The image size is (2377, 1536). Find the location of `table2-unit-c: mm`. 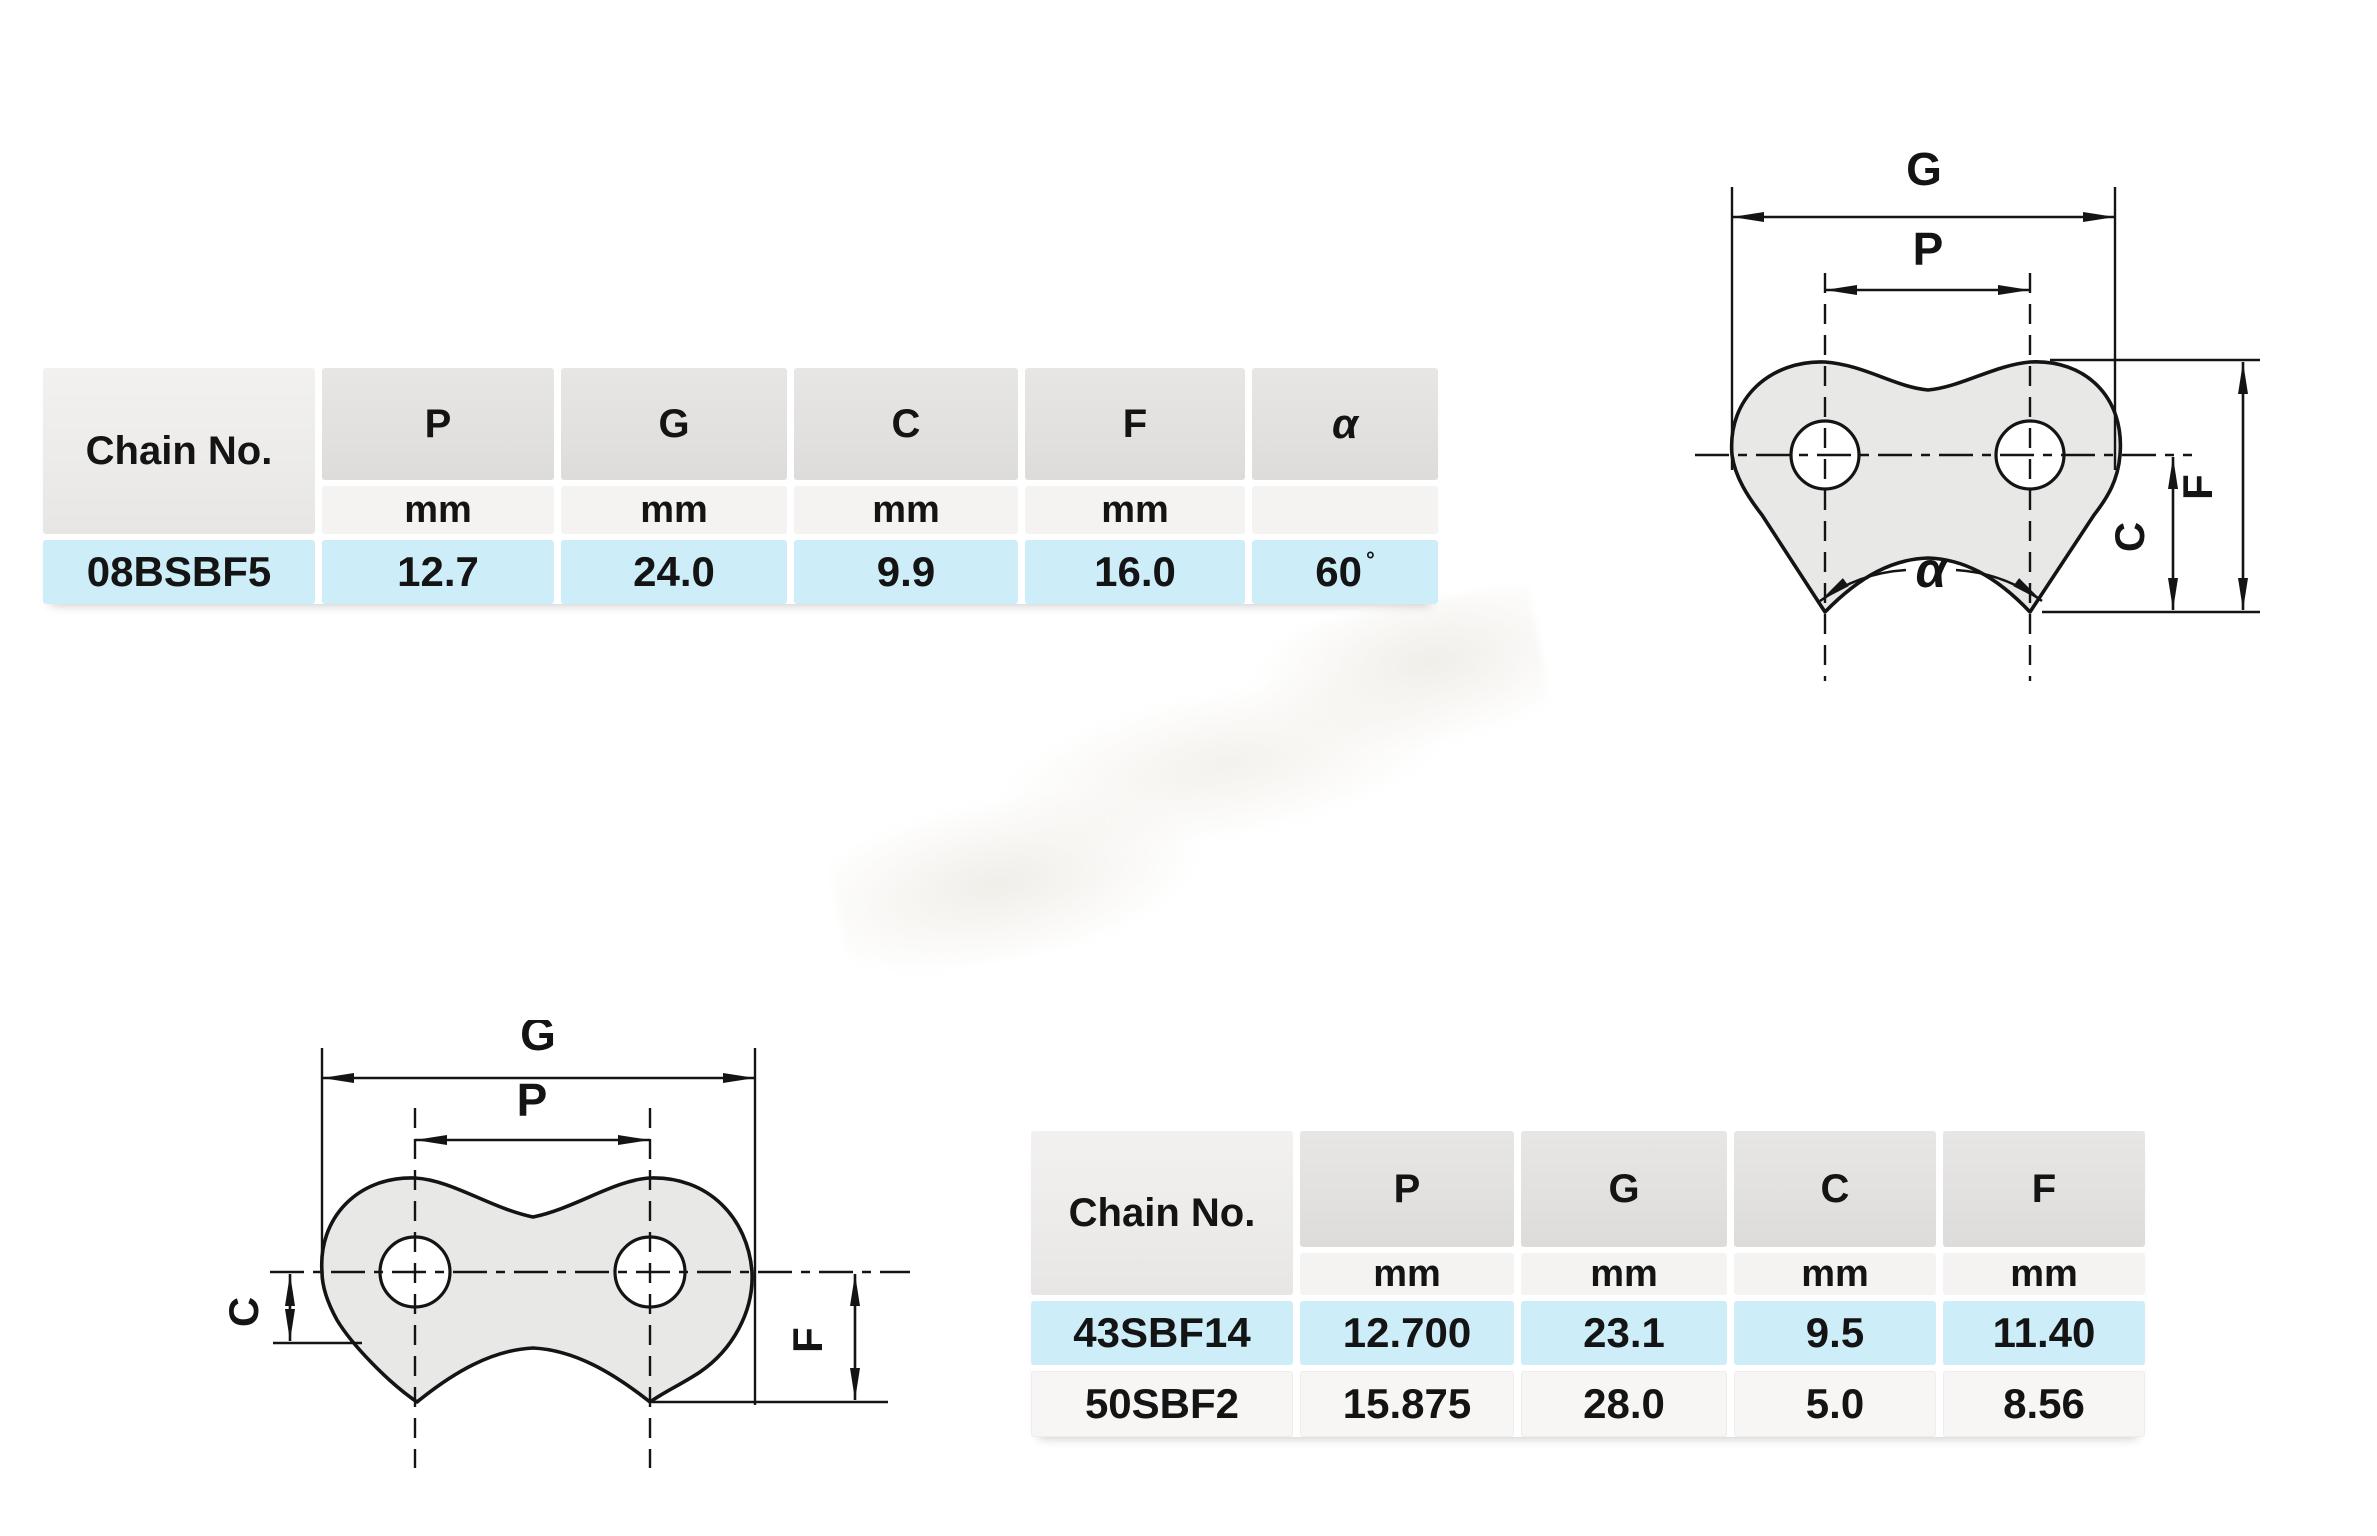

table2-unit-c: mm is located at coordinates (1835, 1274).